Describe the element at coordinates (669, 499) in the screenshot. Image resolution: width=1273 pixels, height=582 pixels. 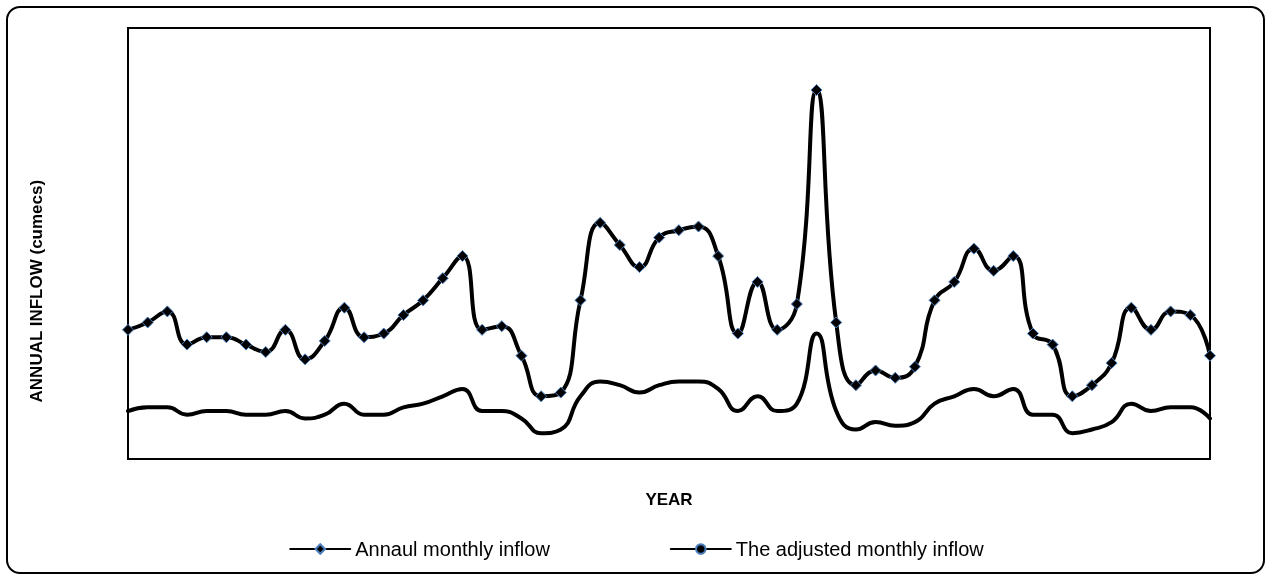
I see `x-axis-title: YEAR` at that location.